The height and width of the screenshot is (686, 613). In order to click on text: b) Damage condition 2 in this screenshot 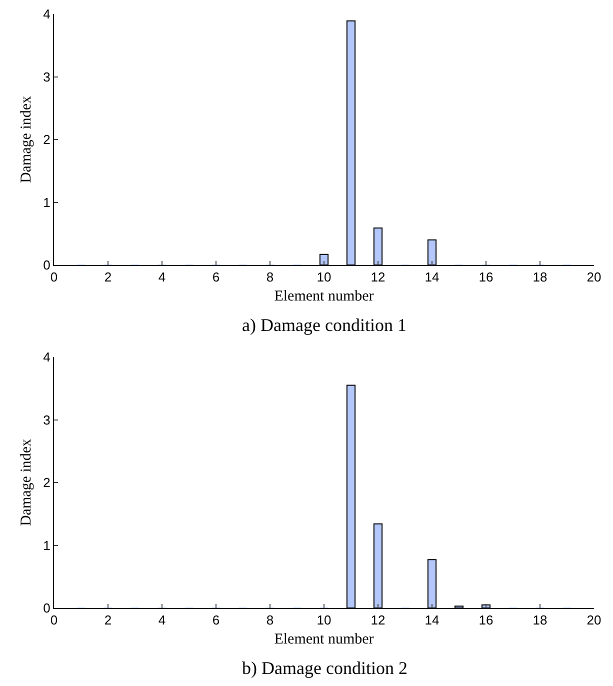, I will do `click(325, 668)`.